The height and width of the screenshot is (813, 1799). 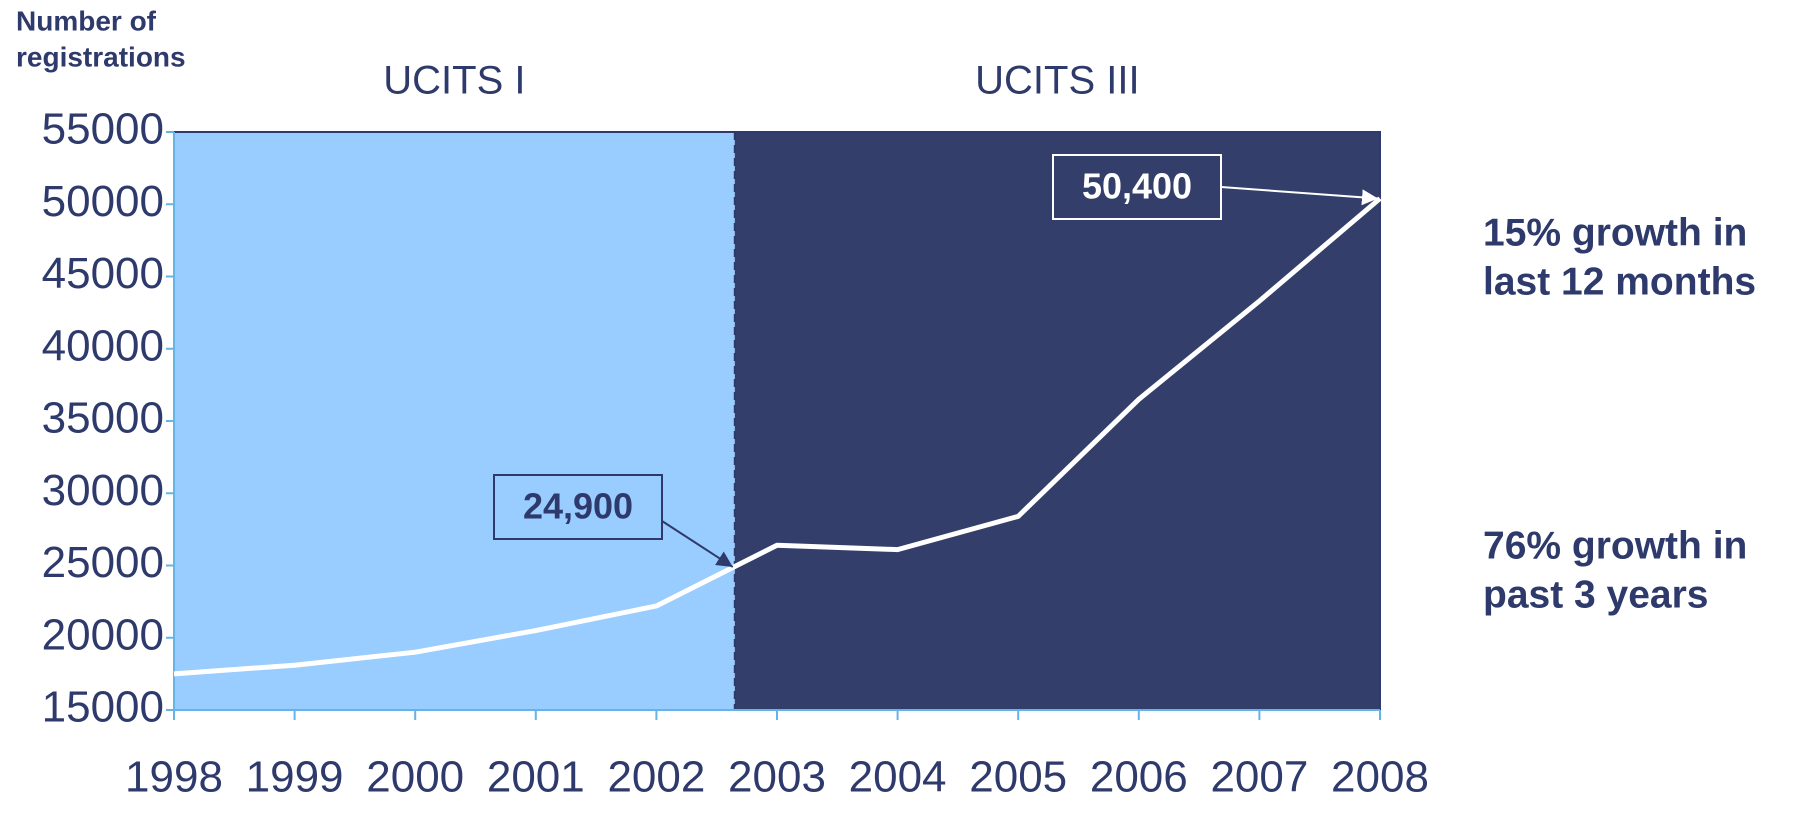 I want to click on y-tick-label: 20000, so click(x=103, y=634).